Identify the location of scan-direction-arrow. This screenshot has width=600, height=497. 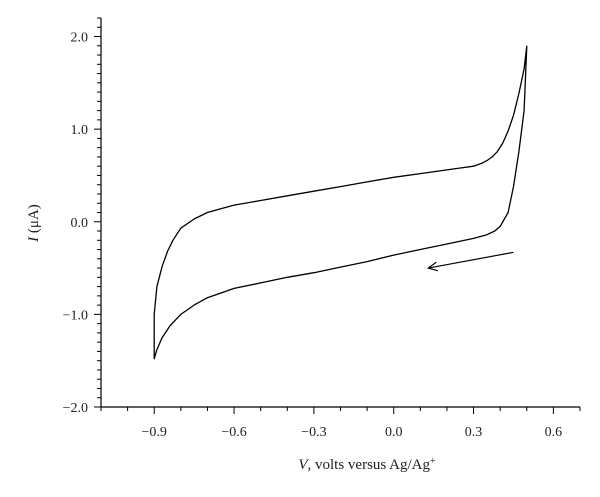
(471, 260).